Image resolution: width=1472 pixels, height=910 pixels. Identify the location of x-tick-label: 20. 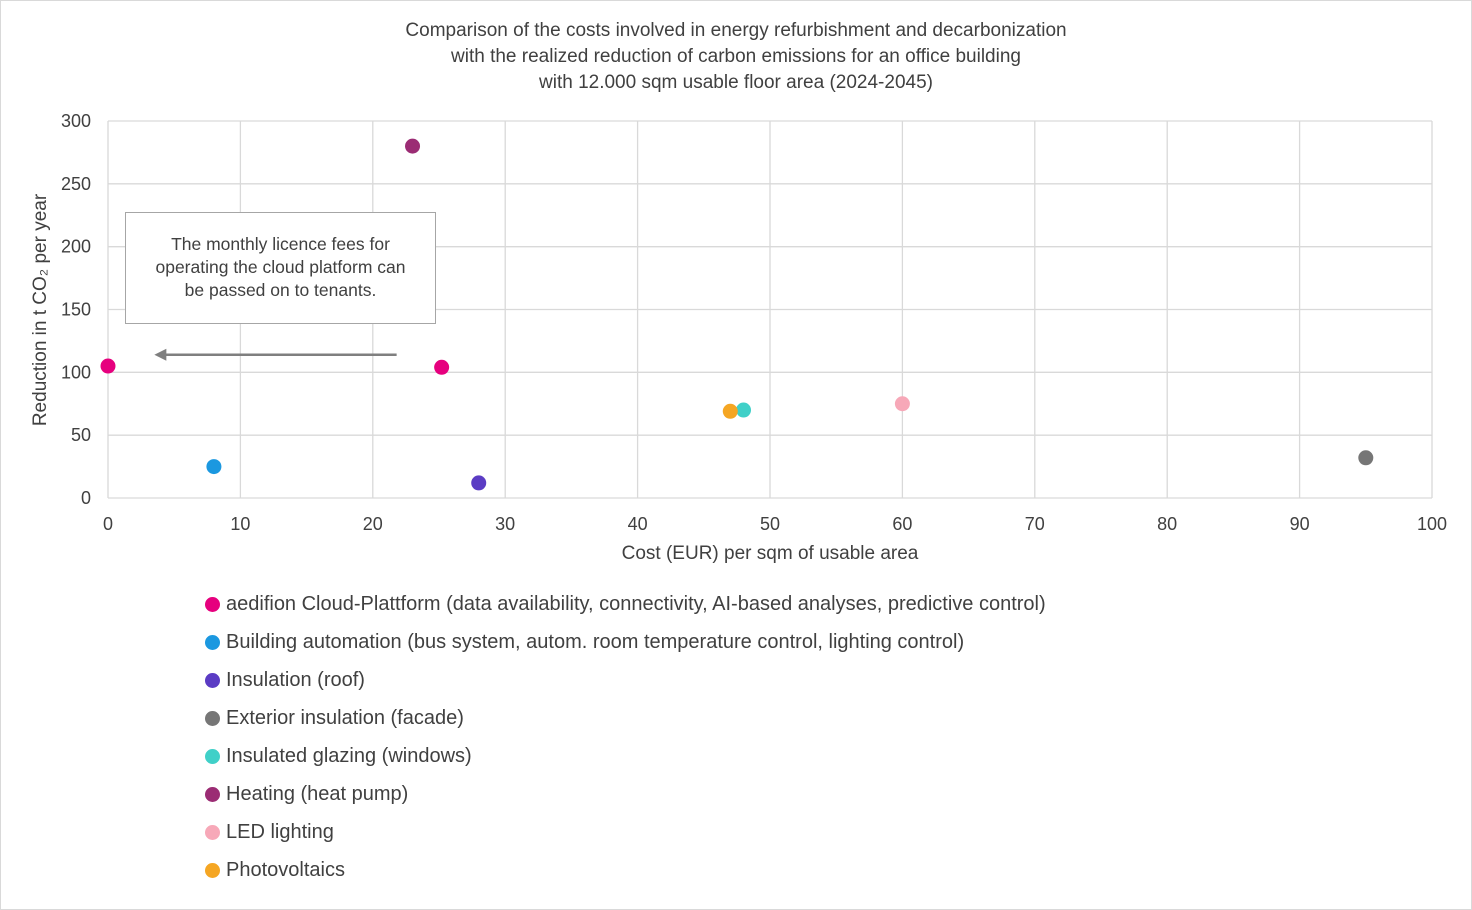
(373, 524).